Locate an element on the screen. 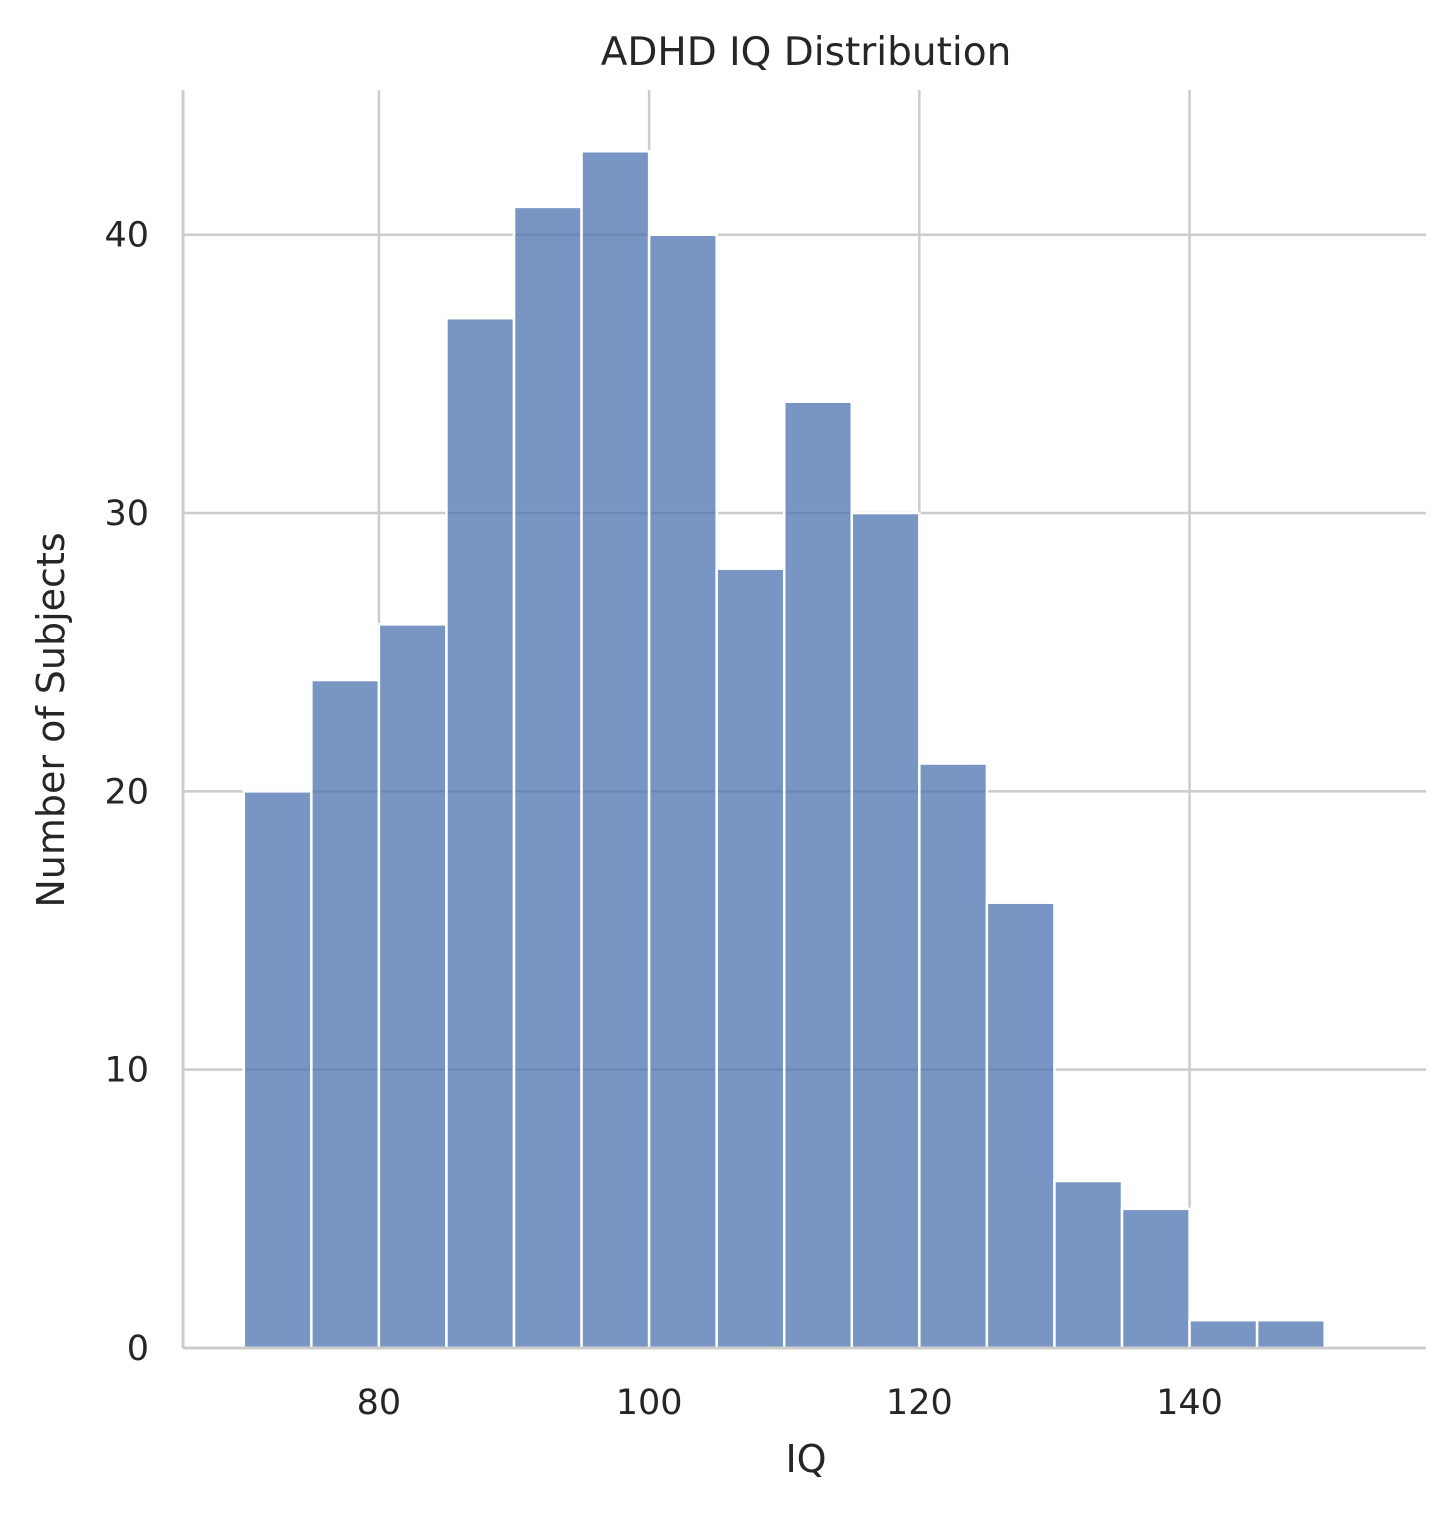 The image size is (1456, 1518). y-tick-label: 10 is located at coordinates (126, 1071).